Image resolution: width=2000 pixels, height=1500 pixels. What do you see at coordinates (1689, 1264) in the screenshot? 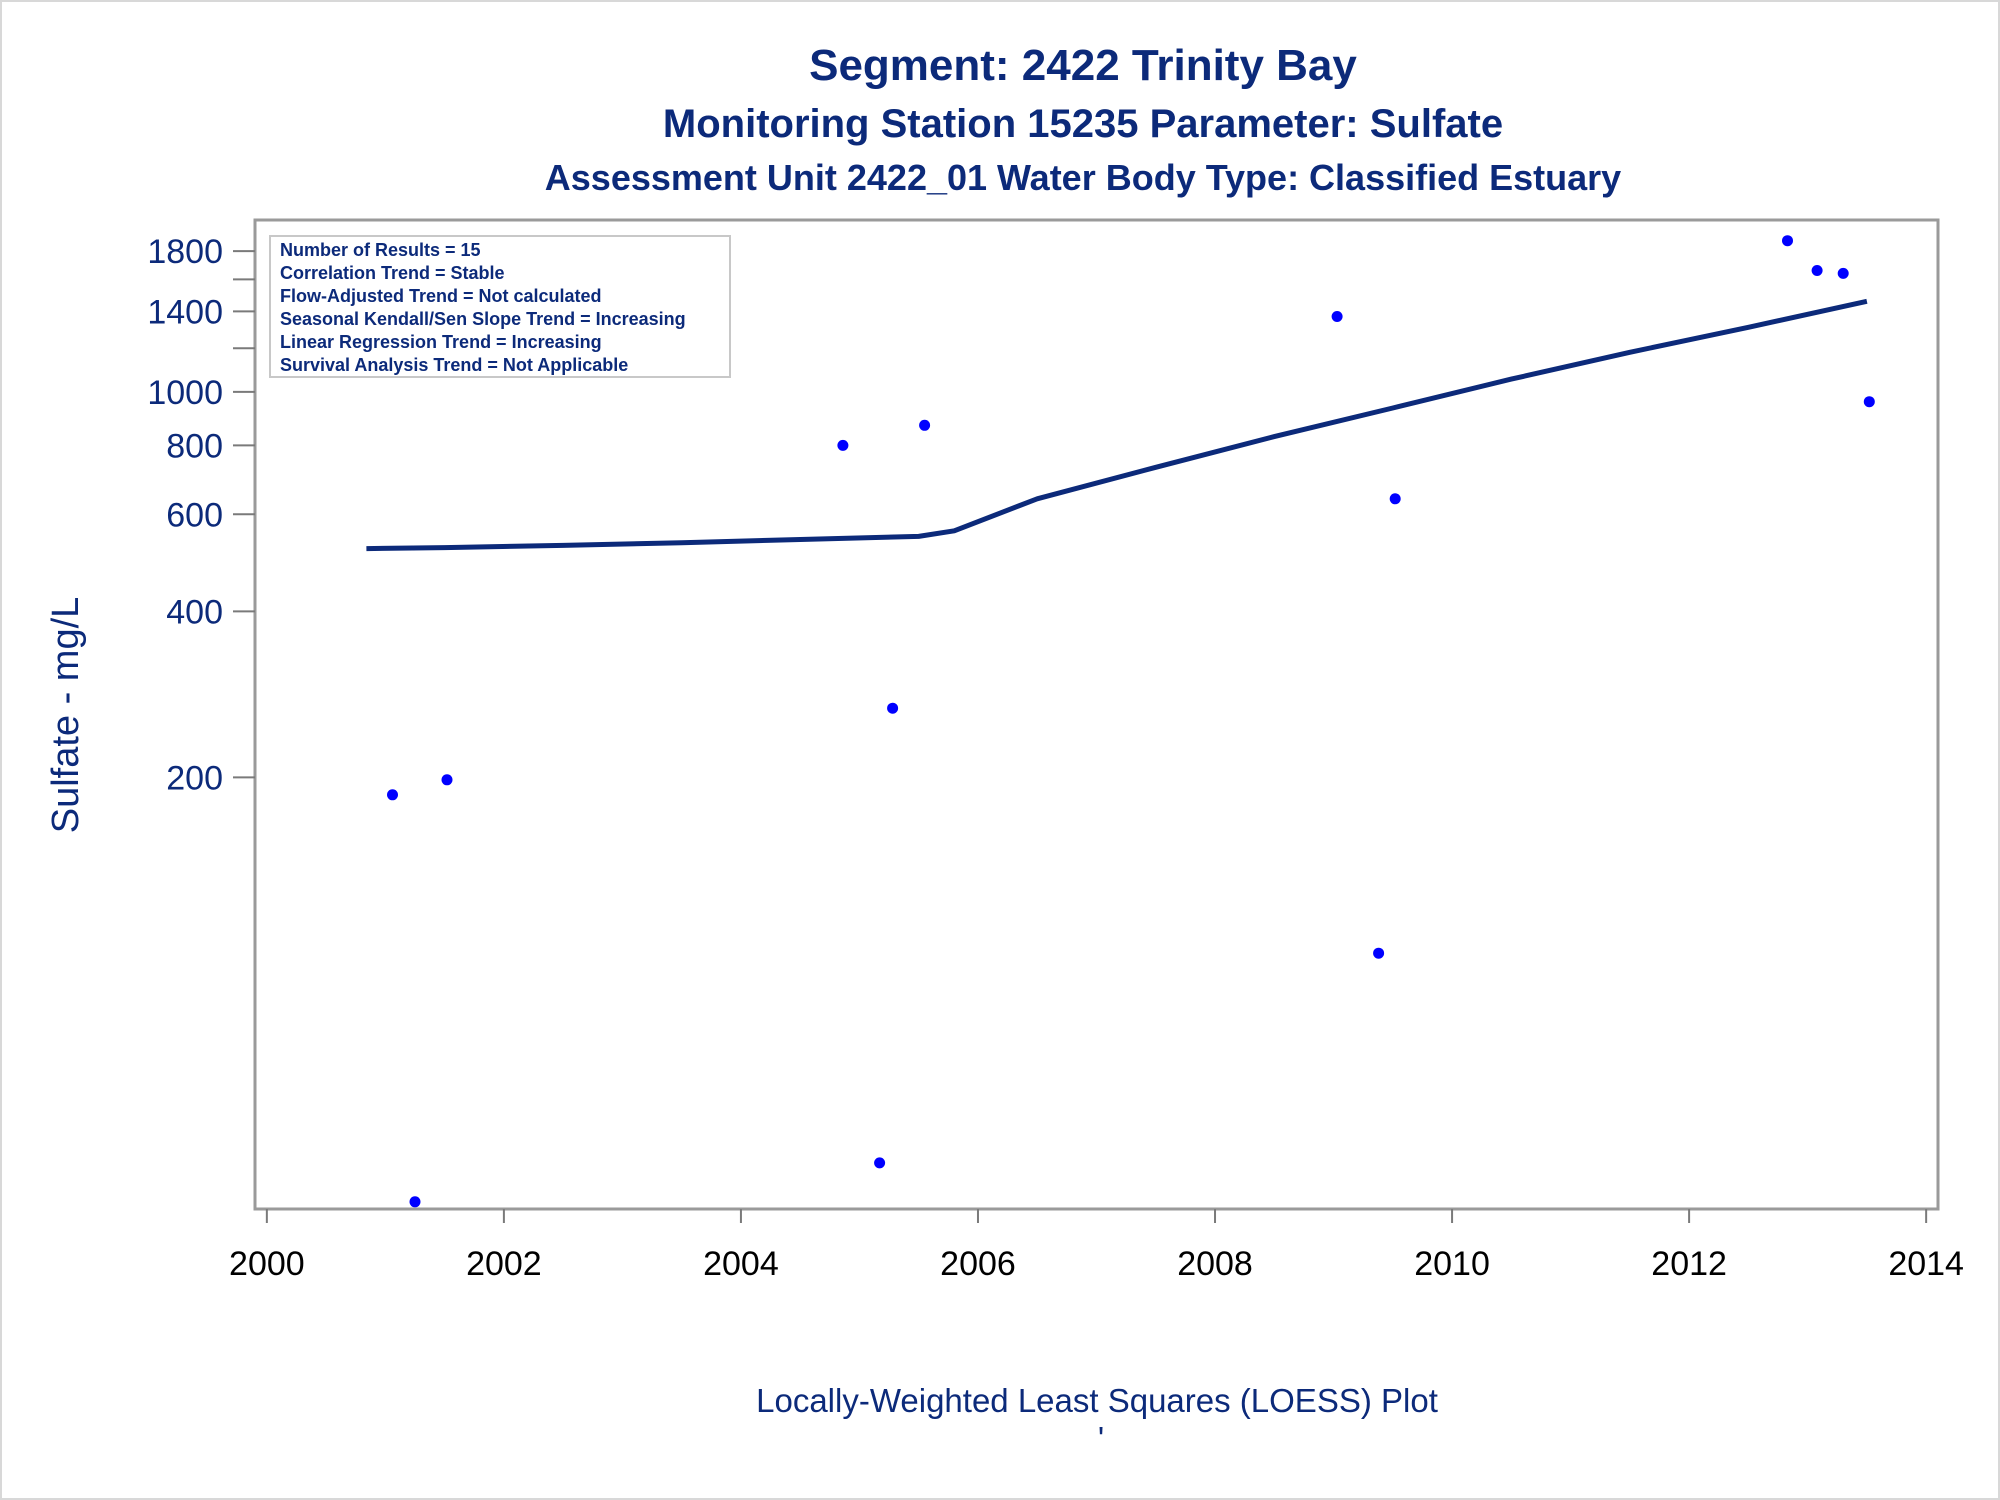
I see `x-tick-label: 2012` at bounding box center [1689, 1264].